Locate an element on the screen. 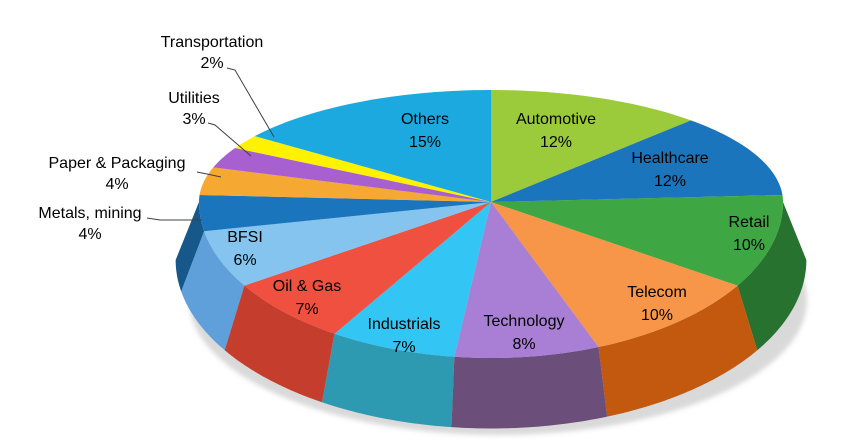  slice-label-others: Others 15% is located at coordinates (425, 131).